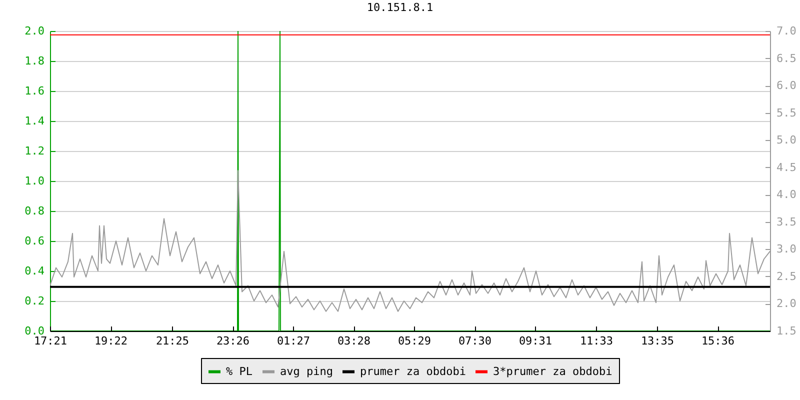 The height and width of the screenshot is (400, 800). What do you see at coordinates (552, 371) in the screenshot?
I see `legend-label: 3*prumer za obdobi` at bounding box center [552, 371].